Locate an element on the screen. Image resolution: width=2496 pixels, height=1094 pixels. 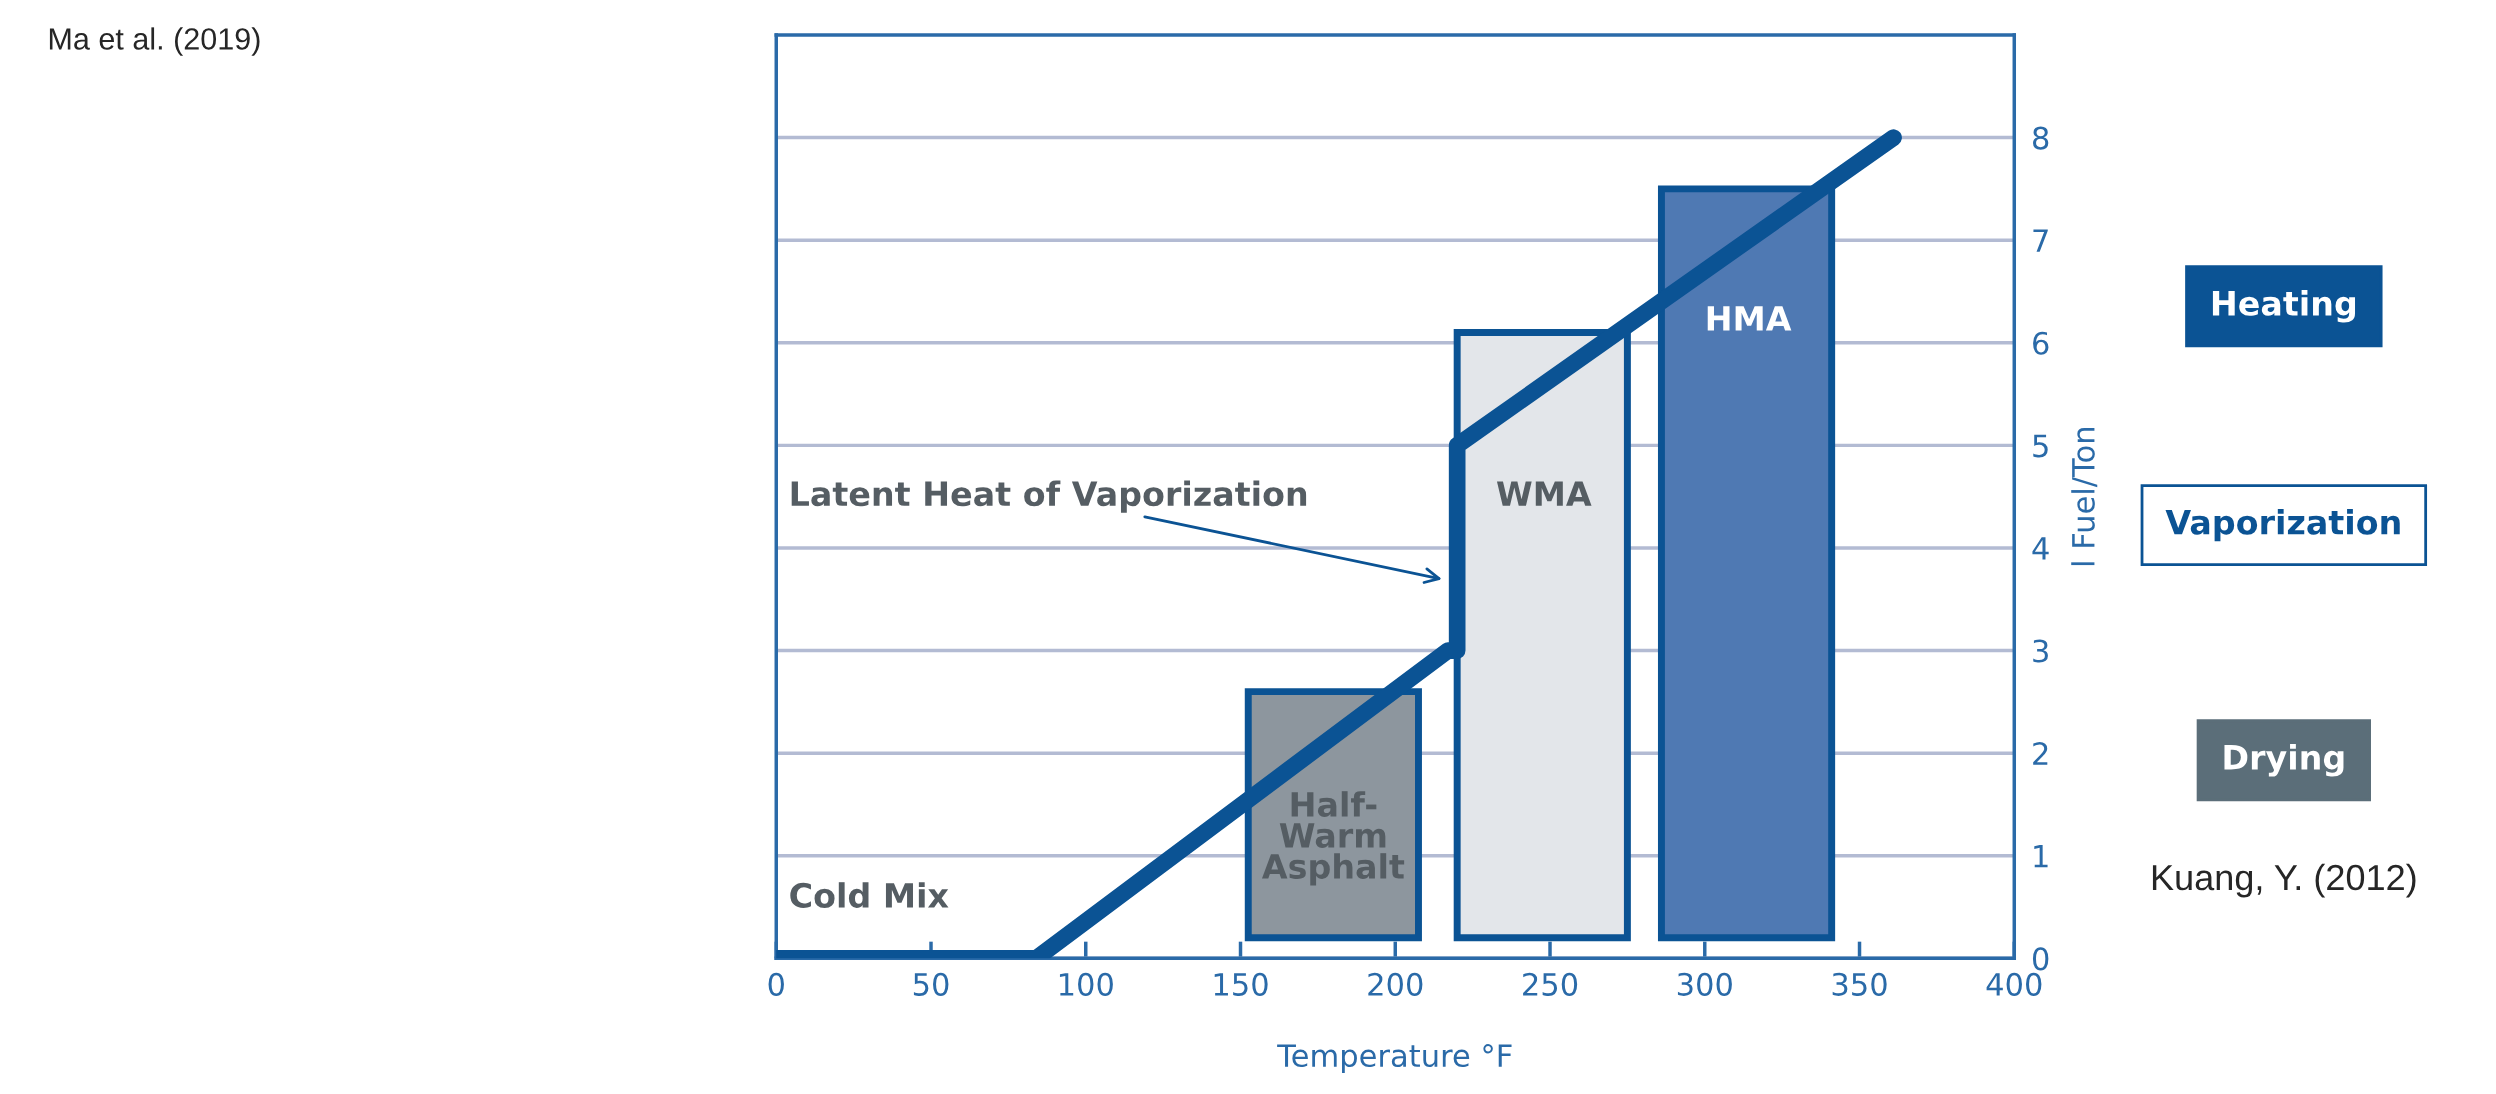
x-tick-label: 300 is located at coordinates (1704, 984).